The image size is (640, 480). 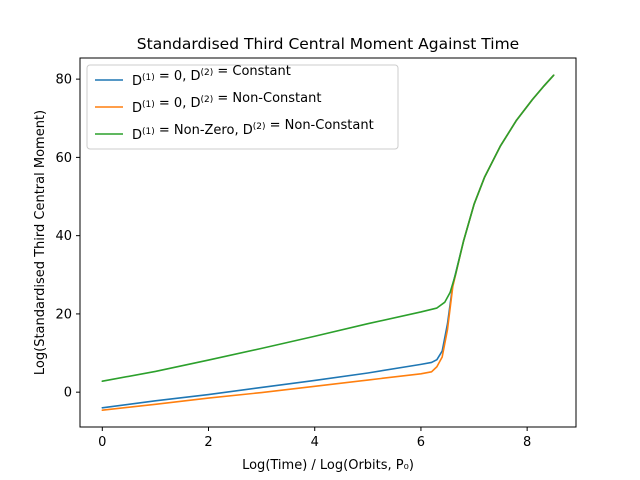 I want to click on y-tick-label: 80, so click(x=63, y=80).